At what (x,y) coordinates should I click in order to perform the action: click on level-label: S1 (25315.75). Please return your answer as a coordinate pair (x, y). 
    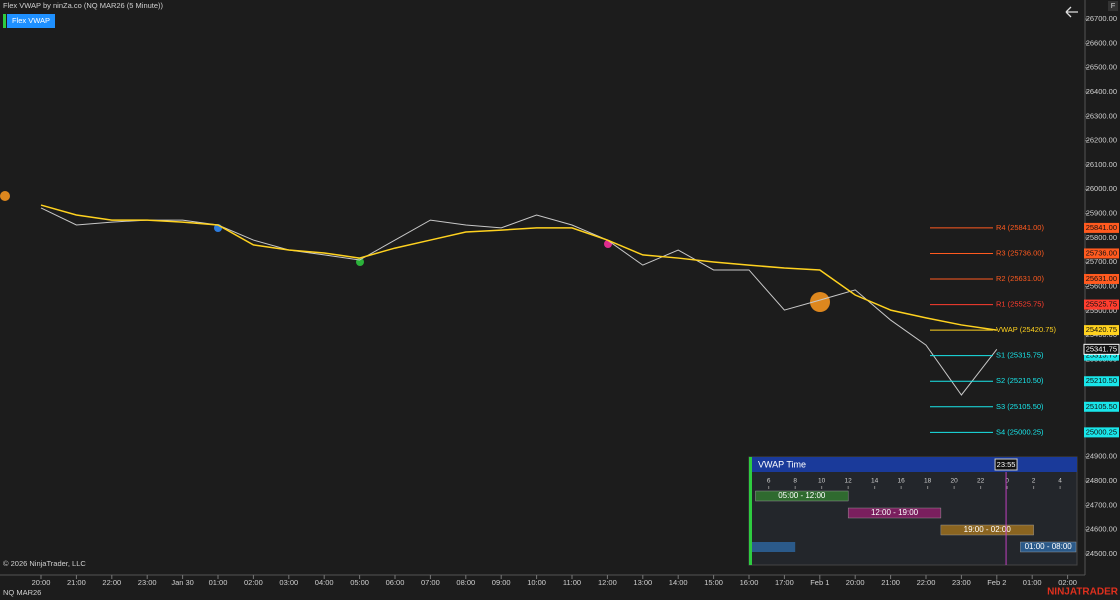
    Looking at the image, I should click on (1020, 355).